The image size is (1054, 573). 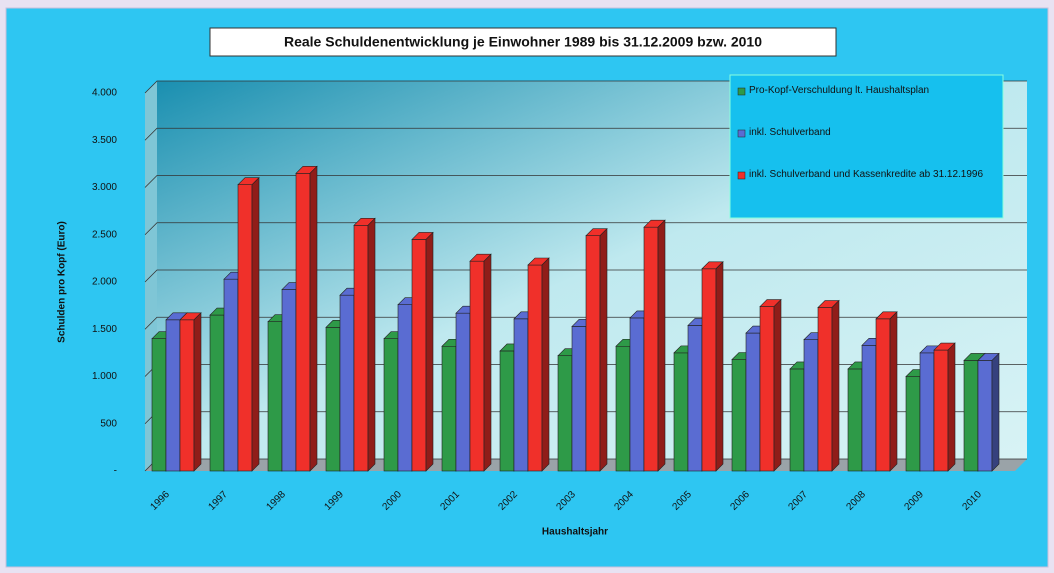 What do you see at coordinates (104, 93) in the screenshot?
I see `y-tick-label: 4.000` at bounding box center [104, 93].